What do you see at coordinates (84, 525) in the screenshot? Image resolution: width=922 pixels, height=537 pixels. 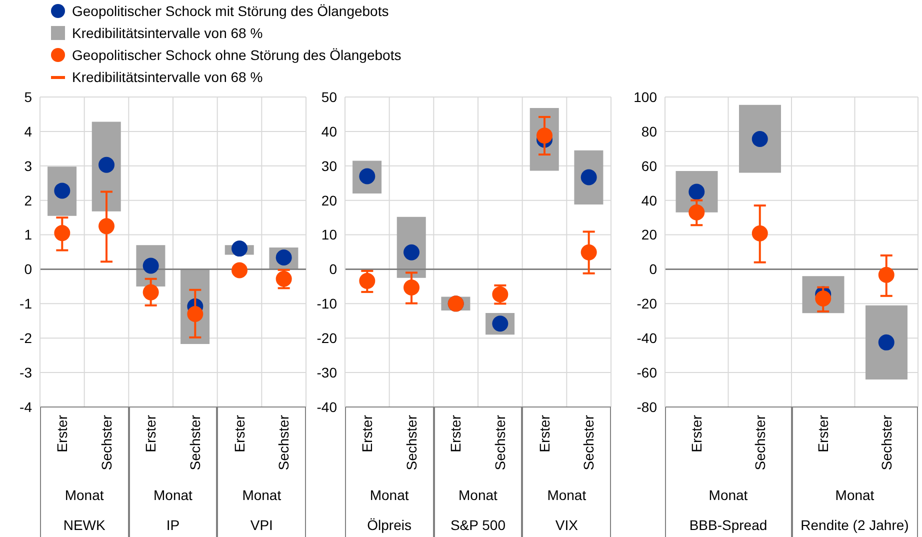 I see `text: NEWK` at bounding box center [84, 525].